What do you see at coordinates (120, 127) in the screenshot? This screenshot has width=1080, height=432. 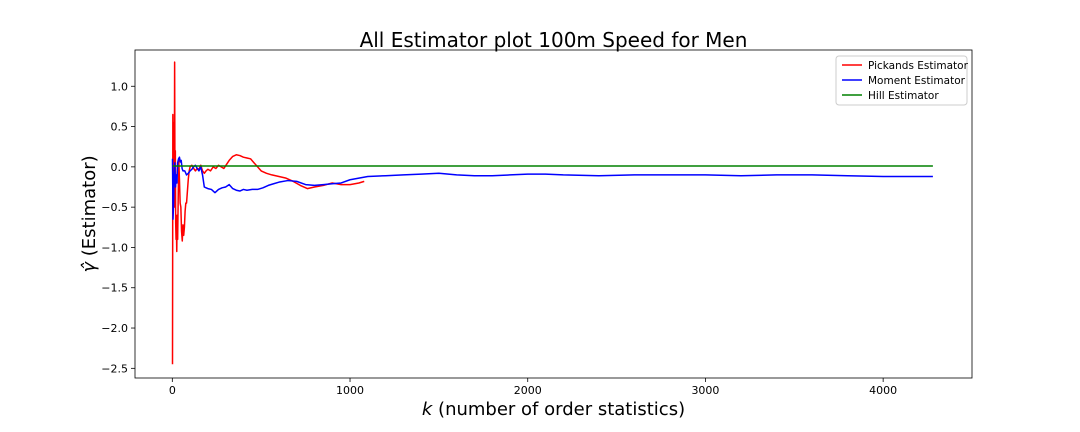 I see `y-tick-label: 0.5` at bounding box center [120, 127].